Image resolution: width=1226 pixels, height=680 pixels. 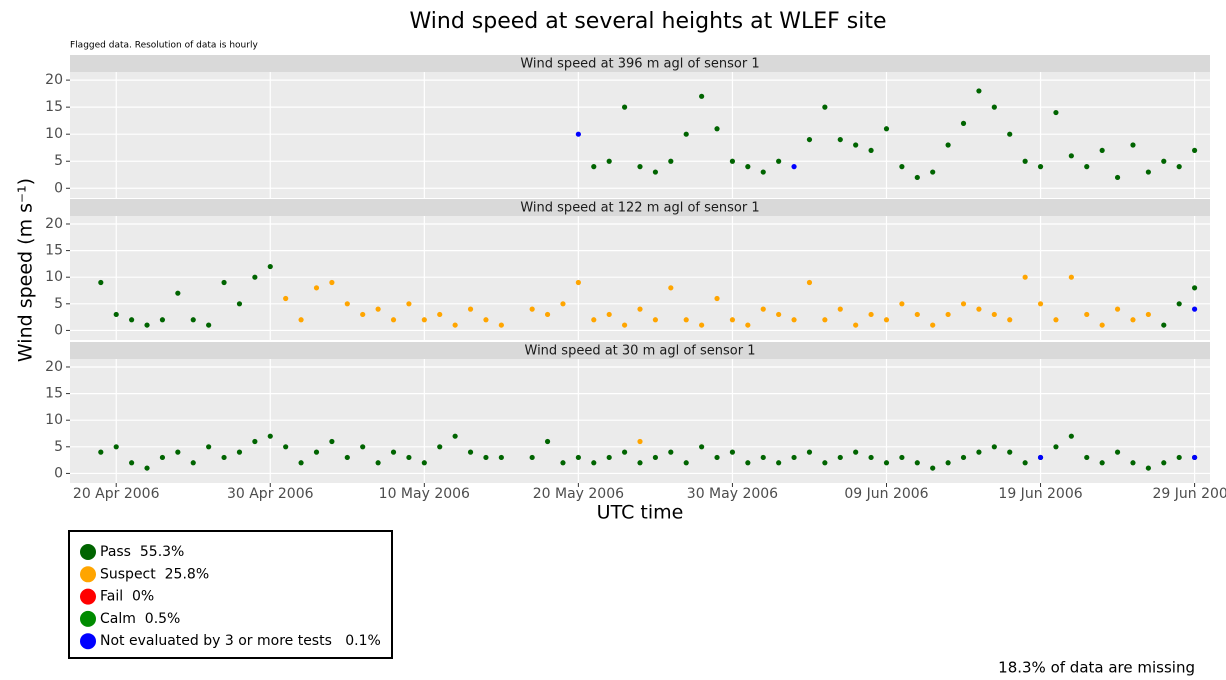 What do you see at coordinates (240, 641) in the screenshot?
I see `legend-label: Not evaluated by 3 or more tests 0.1%` at bounding box center [240, 641].